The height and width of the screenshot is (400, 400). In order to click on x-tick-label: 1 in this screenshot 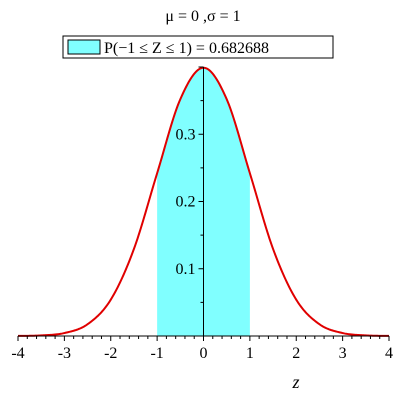, I will do `click(250, 353)`.